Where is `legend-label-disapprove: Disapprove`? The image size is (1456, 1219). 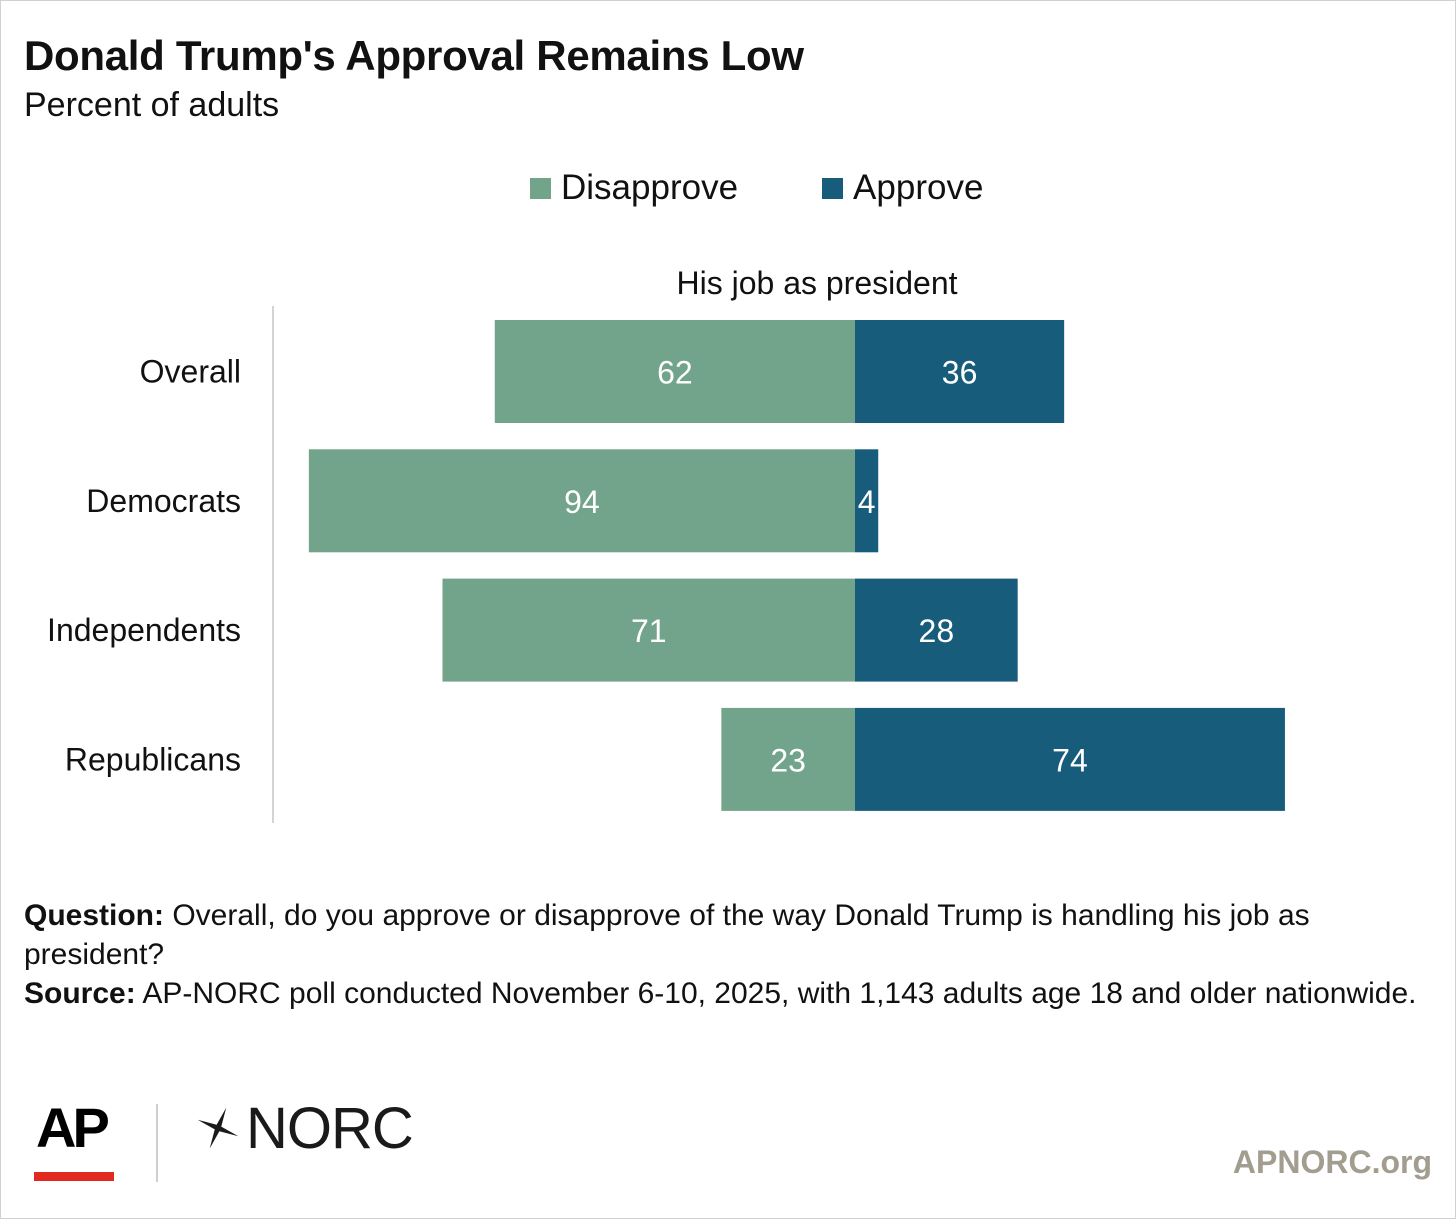
legend-label-disapprove: Disapprove is located at coordinates (650, 187).